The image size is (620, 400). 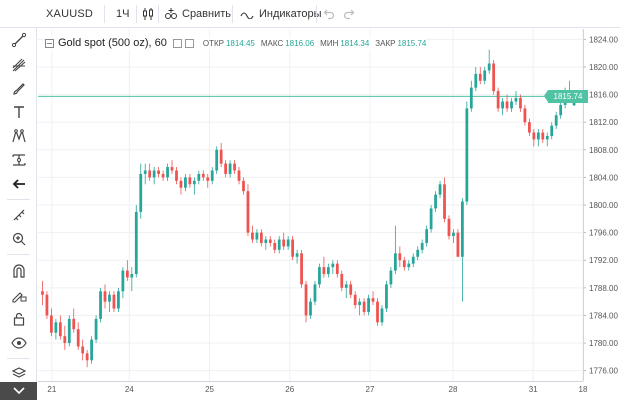 What do you see at coordinates (171, 13) in the screenshot?
I see `compare-icon` at bounding box center [171, 13].